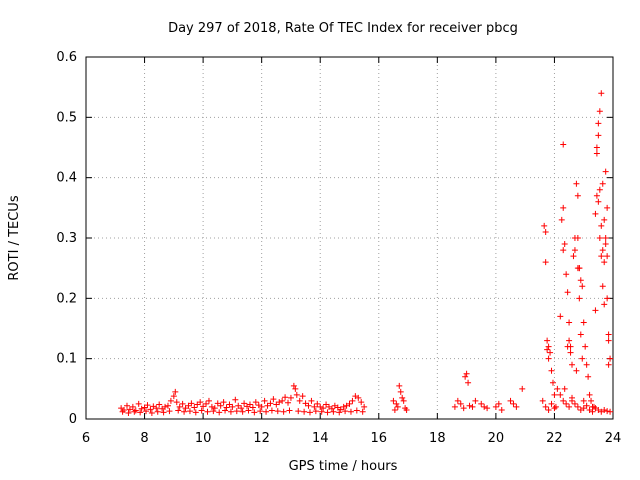 This screenshot has height=480, width=640. What do you see at coordinates (66, 298) in the screenshot?
I see `y-tick-label: 0.2` at bounding box center [66, 298].